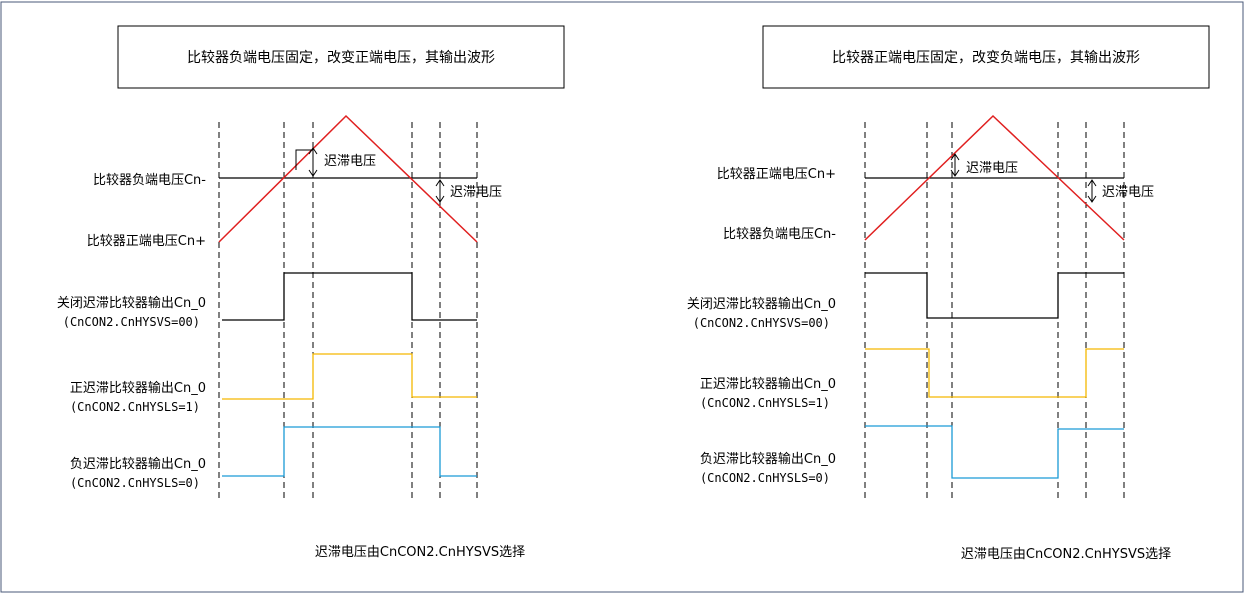 This screenshot has height=596, width=1245. I want to click on right-title-box, so click(986, 57).